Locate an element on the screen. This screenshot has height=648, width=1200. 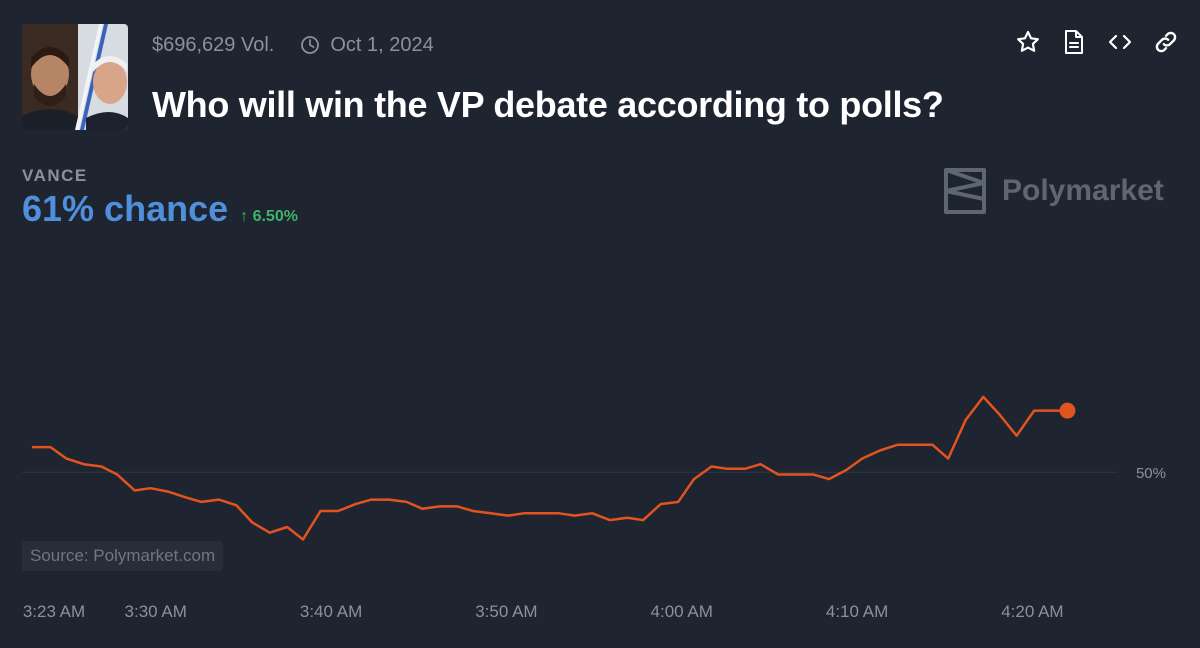
document-button is located at coordinates (1074, 42).